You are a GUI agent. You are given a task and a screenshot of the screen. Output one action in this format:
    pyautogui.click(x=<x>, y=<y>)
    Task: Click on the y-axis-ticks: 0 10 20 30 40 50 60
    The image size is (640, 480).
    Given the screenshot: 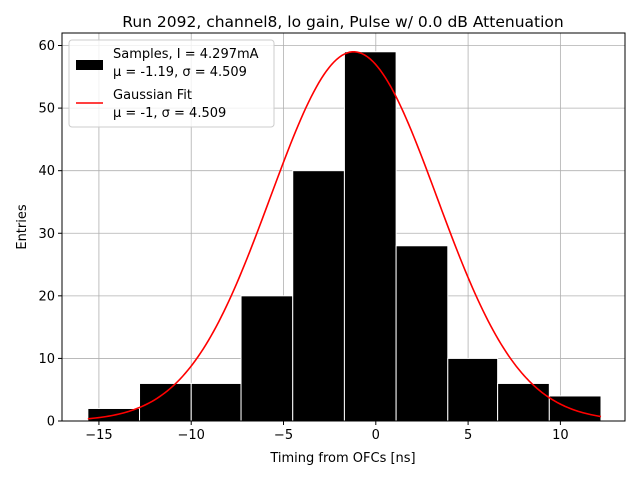 What is the action you would take?
    pyautogui.click(x=50, y=234)
    